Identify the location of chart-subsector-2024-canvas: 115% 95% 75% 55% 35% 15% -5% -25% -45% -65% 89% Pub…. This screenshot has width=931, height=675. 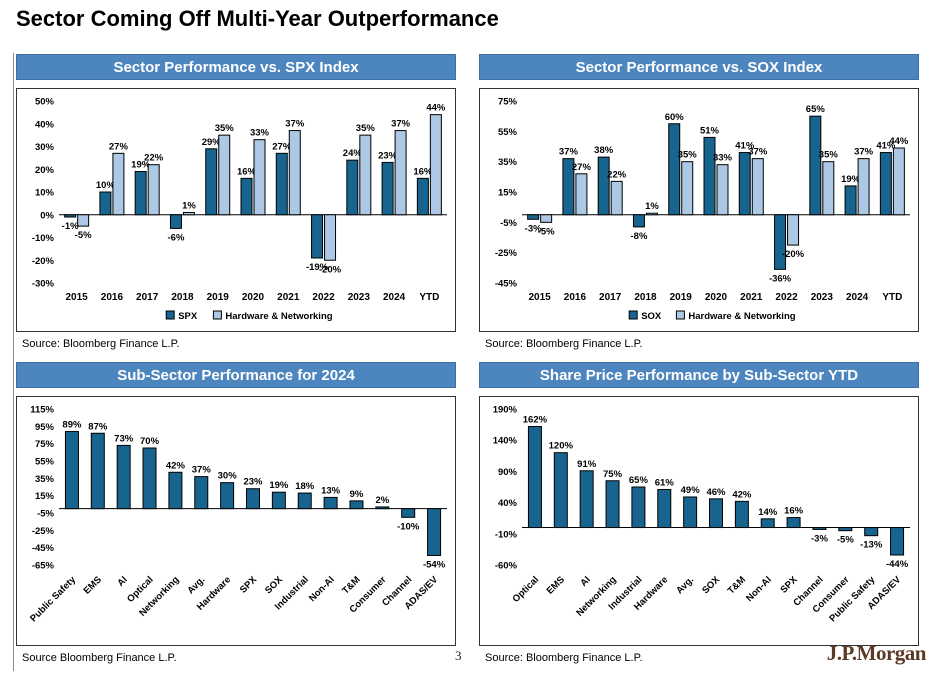
(237, 514).